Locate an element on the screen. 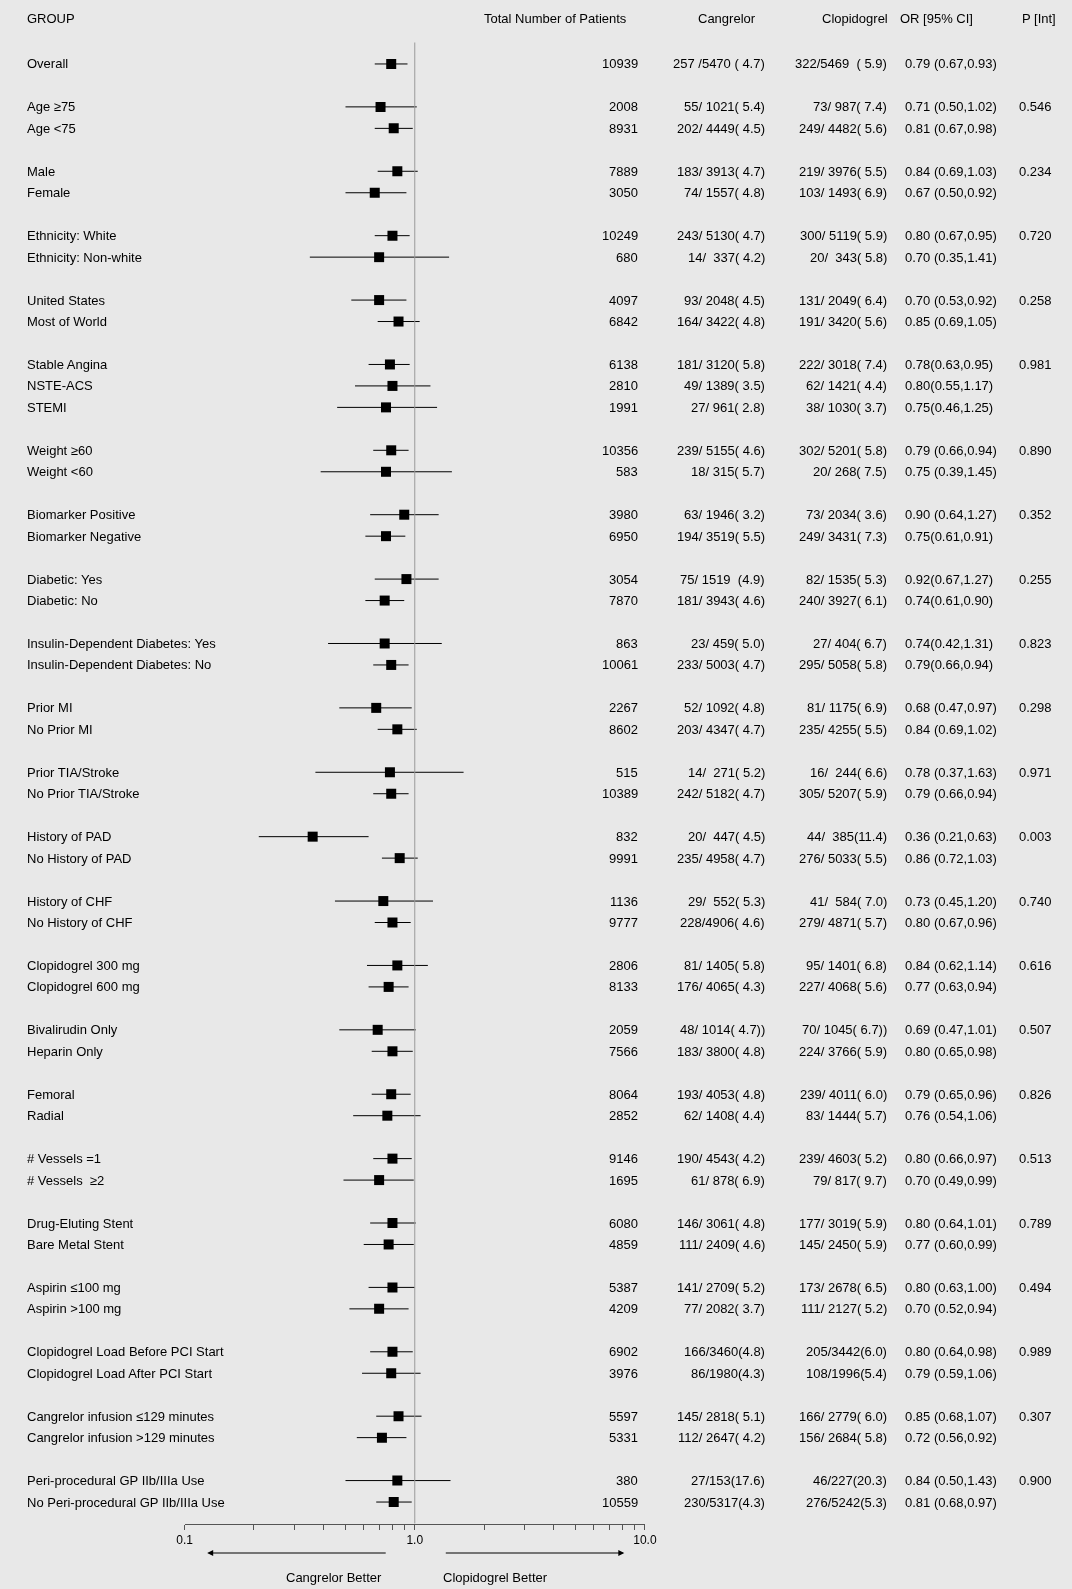  y-tick-label: Clopidogrel Load Before PCI Start is located at coordinates (125, 1351).